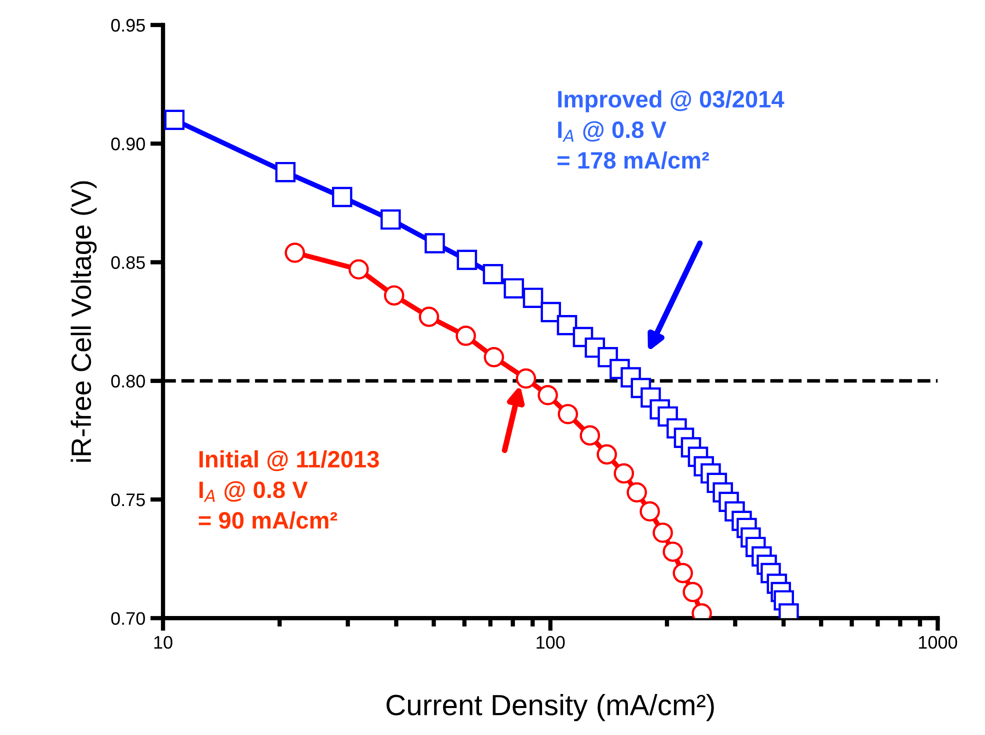 Image resolution: width=985 pixels, height=735 pixels. What do you see at coordinates (671, 129) in the screenshot?
I see `annotation: Improved @ 03/2014 I$_{A}$ @ 0.8 V = 178 mA/cm²` at bounding box center [671, 129].